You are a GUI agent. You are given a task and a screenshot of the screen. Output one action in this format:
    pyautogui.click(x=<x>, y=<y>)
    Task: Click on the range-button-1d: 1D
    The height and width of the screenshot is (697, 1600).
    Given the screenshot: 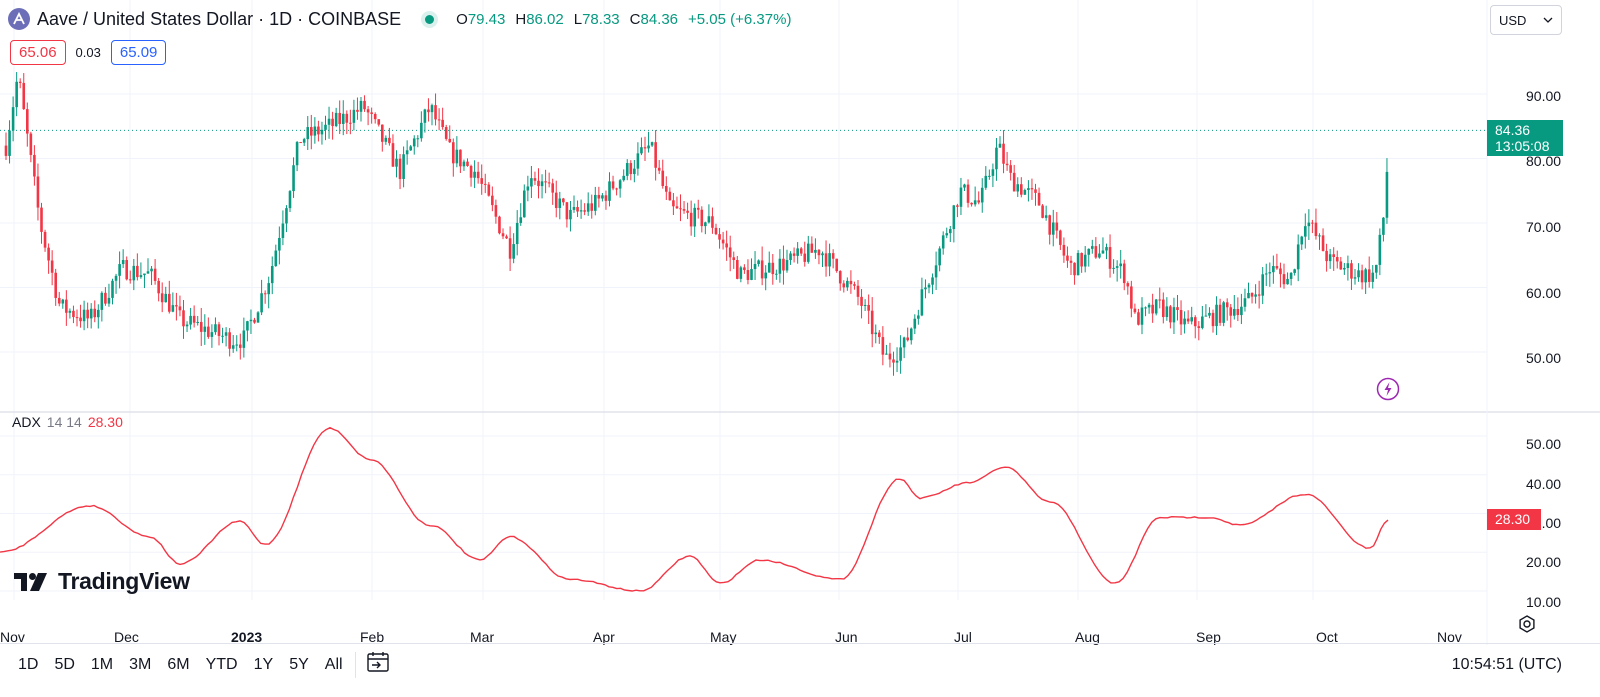 What is the action you would take?
    pyautogui.click(x=28, y=664)
    